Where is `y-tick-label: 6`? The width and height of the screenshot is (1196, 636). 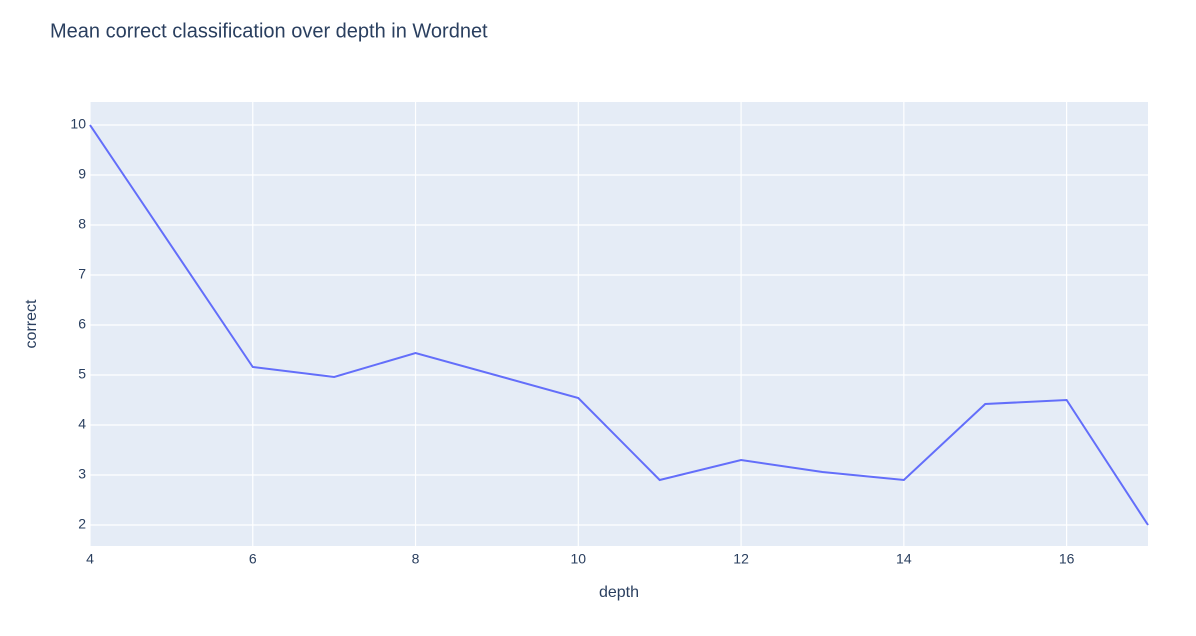
y-tick-label: 6 is located at coordinates (82, 324).